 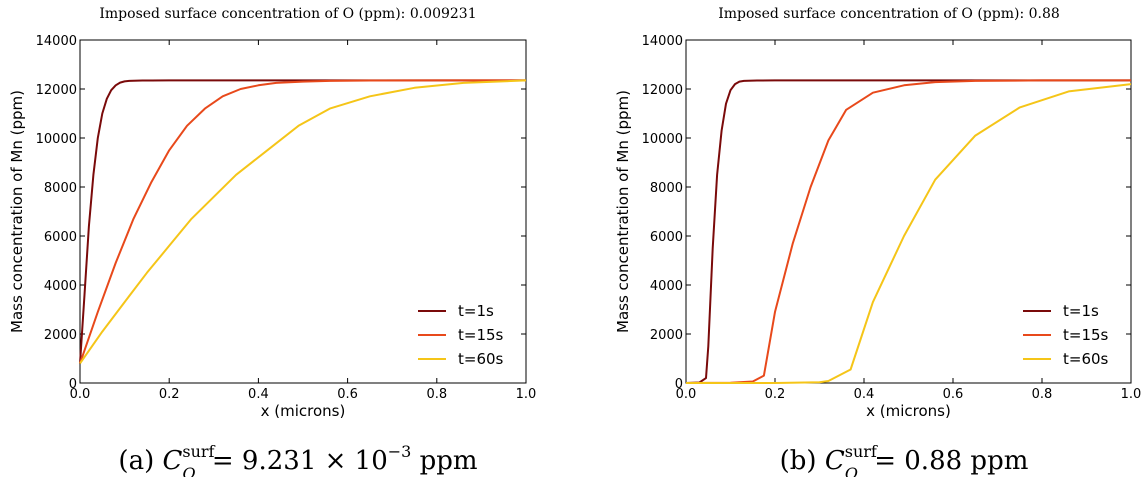 What do you see at coordinates (297, 459) in the screenshot?
I see `figure-caption: (a) Csurf O = 9.231 × 10−3 ppm` at bounding box center [297, 459].